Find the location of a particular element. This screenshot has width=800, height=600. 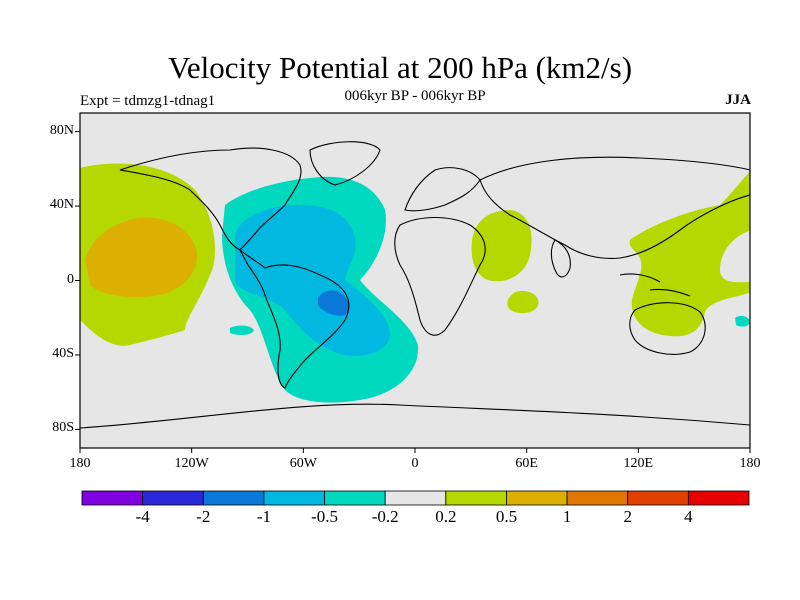

region-small-neg-pacific is located at coordinates (742, 321).